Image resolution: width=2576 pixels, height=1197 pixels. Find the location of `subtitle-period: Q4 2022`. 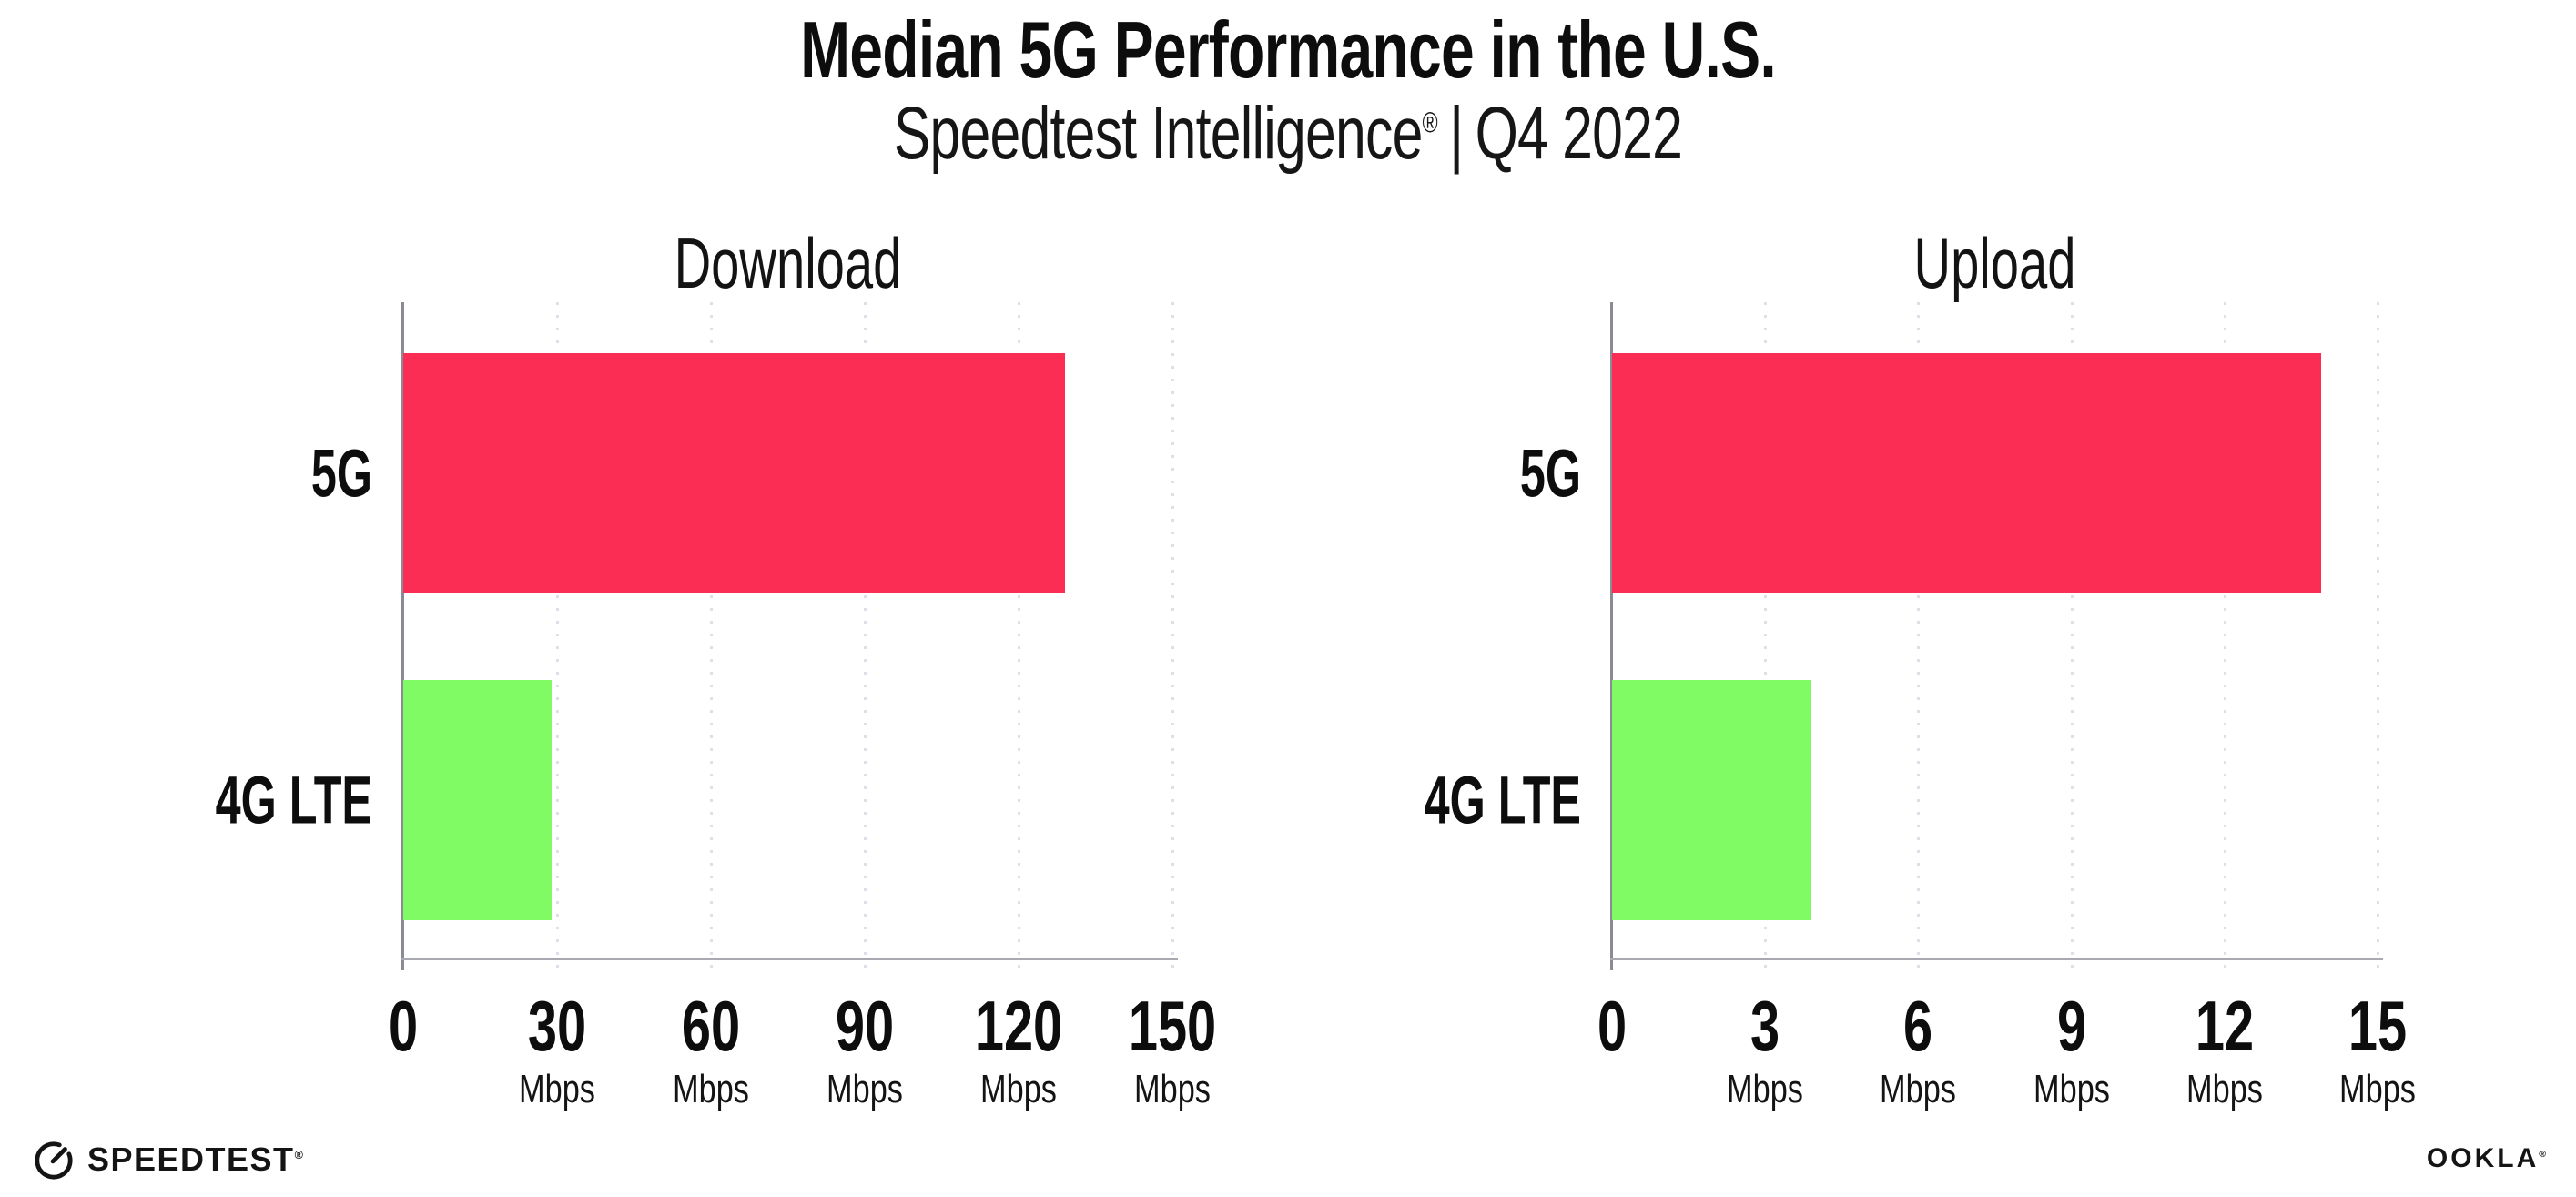

subtitle-period: Q4 2022 is located at coordinates (1579, 134).